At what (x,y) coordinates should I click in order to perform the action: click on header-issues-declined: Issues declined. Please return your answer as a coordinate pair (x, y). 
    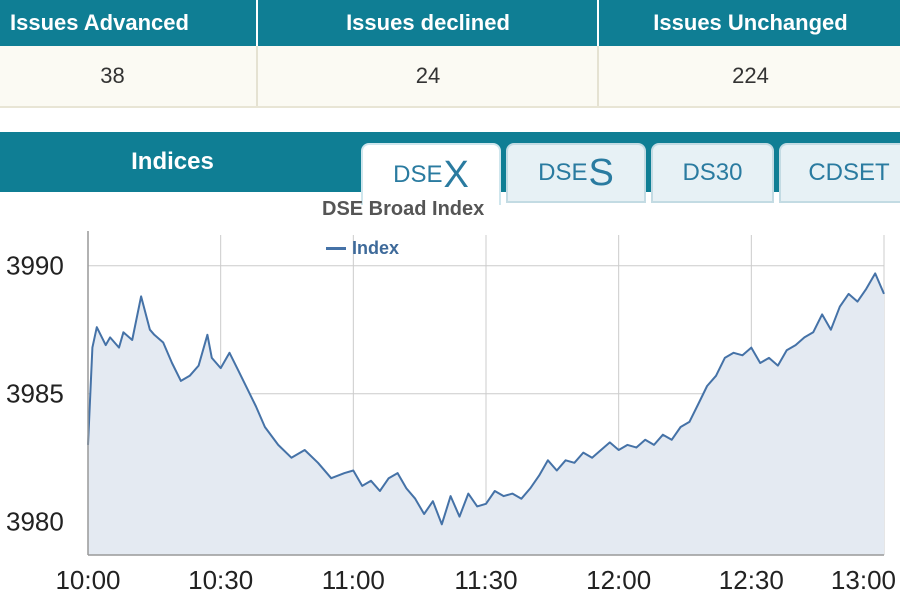
    Looking at the image, I should click on (427, 23).